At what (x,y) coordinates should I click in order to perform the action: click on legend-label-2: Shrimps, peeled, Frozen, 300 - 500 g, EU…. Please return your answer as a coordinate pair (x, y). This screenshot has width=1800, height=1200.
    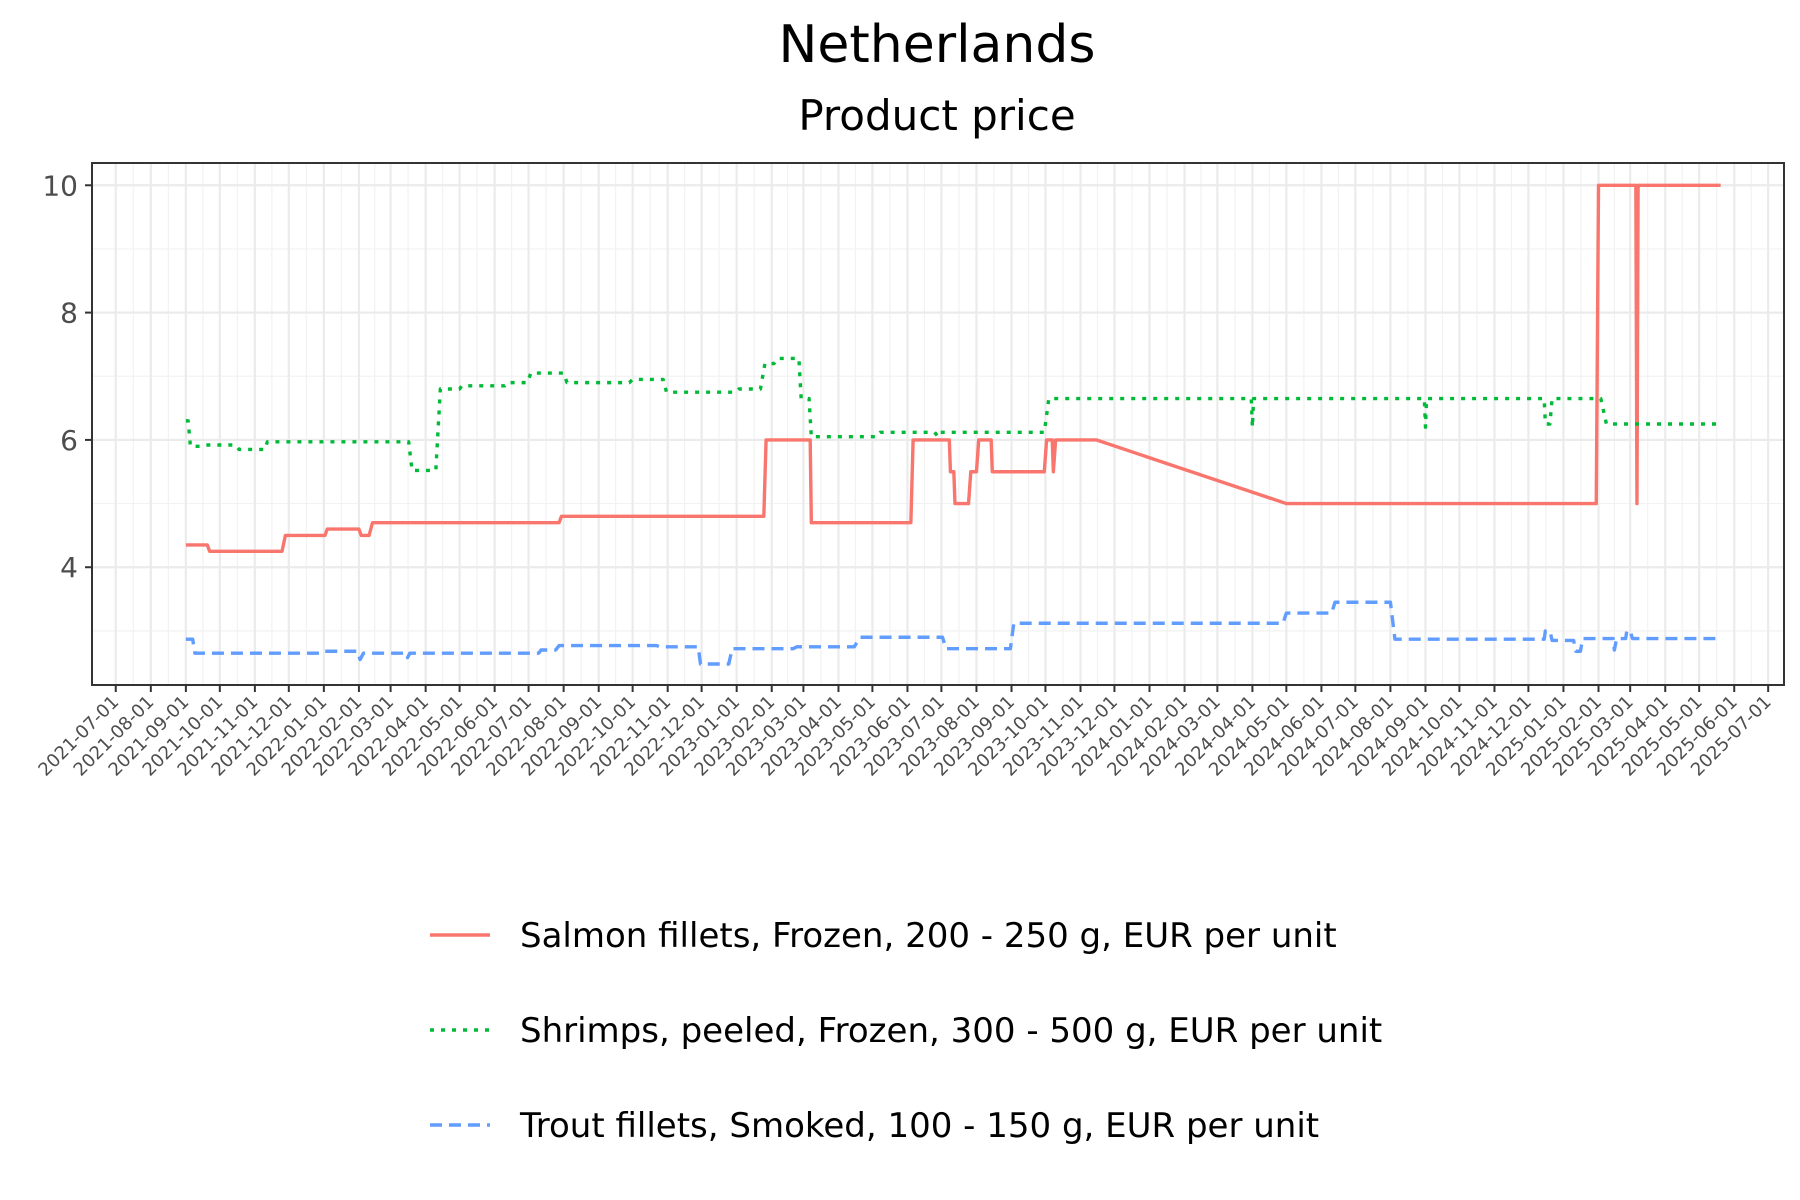
    Looking at the image, I should click on (951, 1031).